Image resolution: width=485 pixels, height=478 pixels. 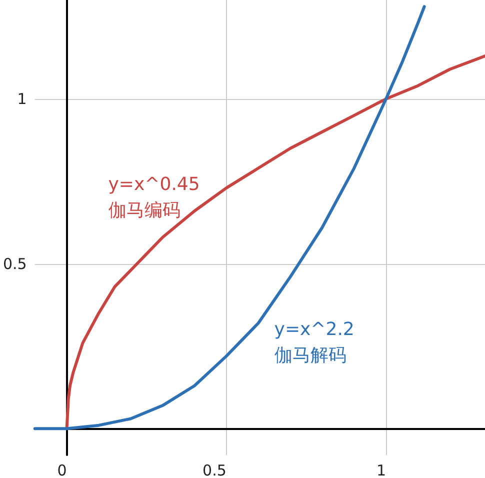 What do you see at coordinates (310, 355) in the screenshot?
I see `annotation: 伽马解码` at bounding box center [310, 355].